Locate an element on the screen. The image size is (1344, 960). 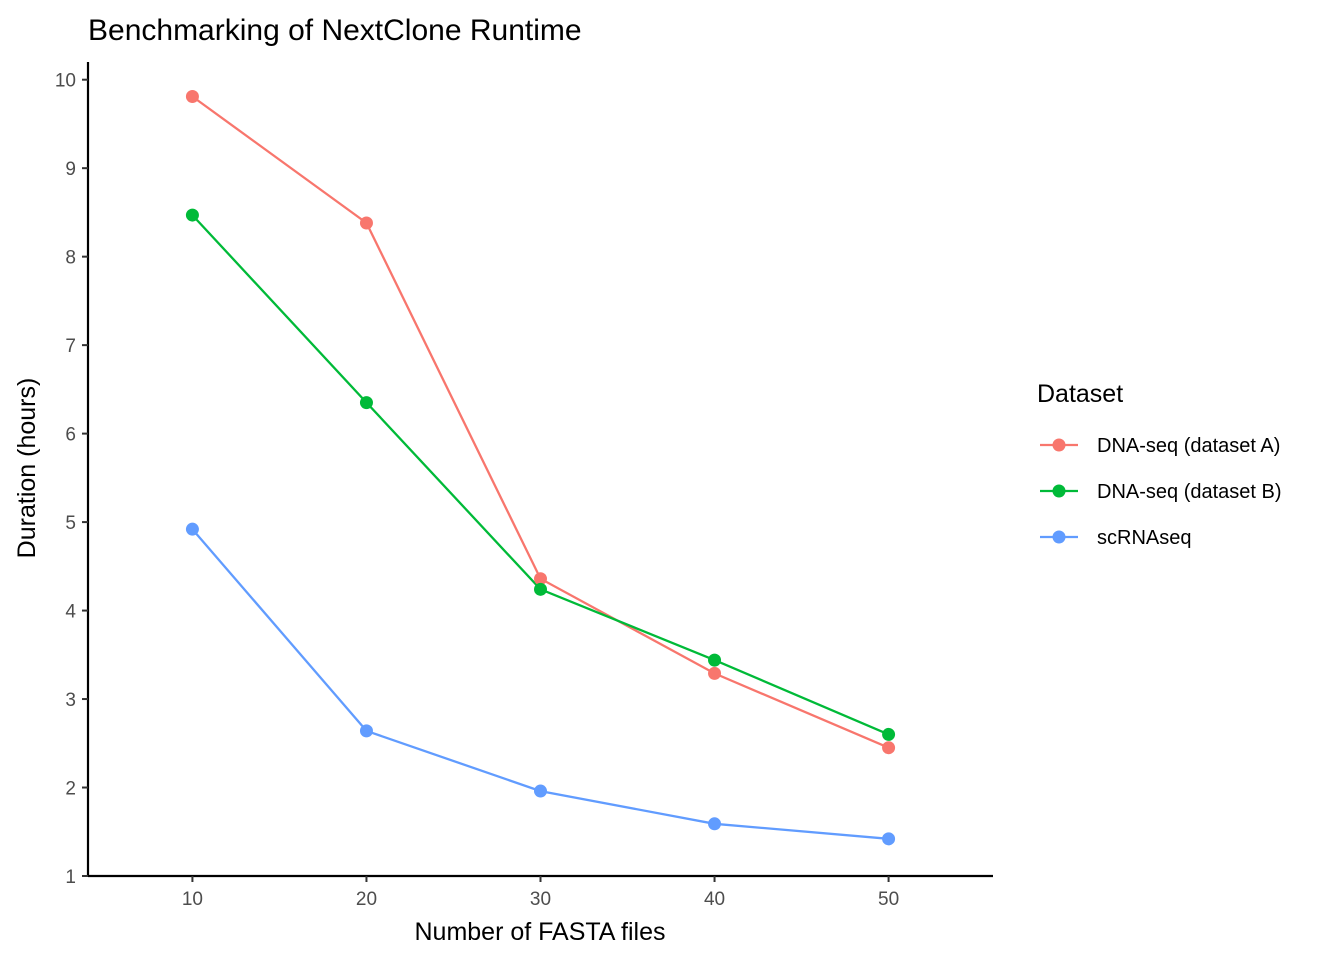
y-tick-label: 7 is located at coordinates (70, 346).